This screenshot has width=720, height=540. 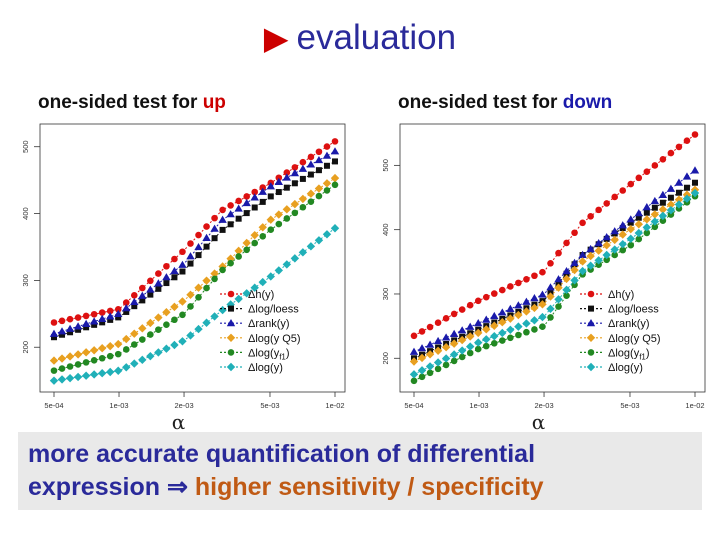 I want to click on right-x-tick-label: 5e-03, so click(x=629, y=405).